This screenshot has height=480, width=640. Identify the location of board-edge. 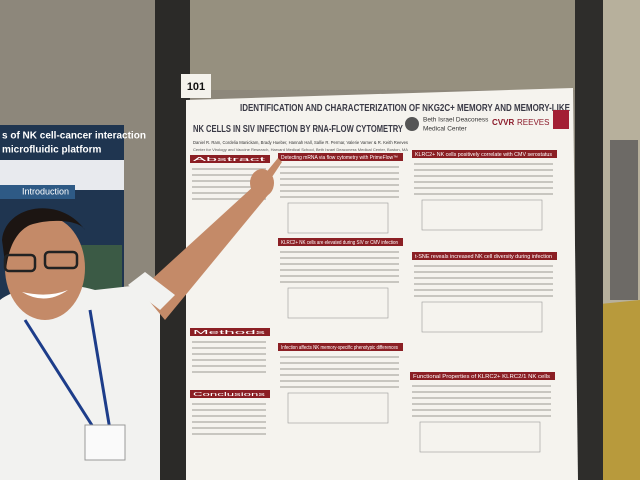
(589, 240).